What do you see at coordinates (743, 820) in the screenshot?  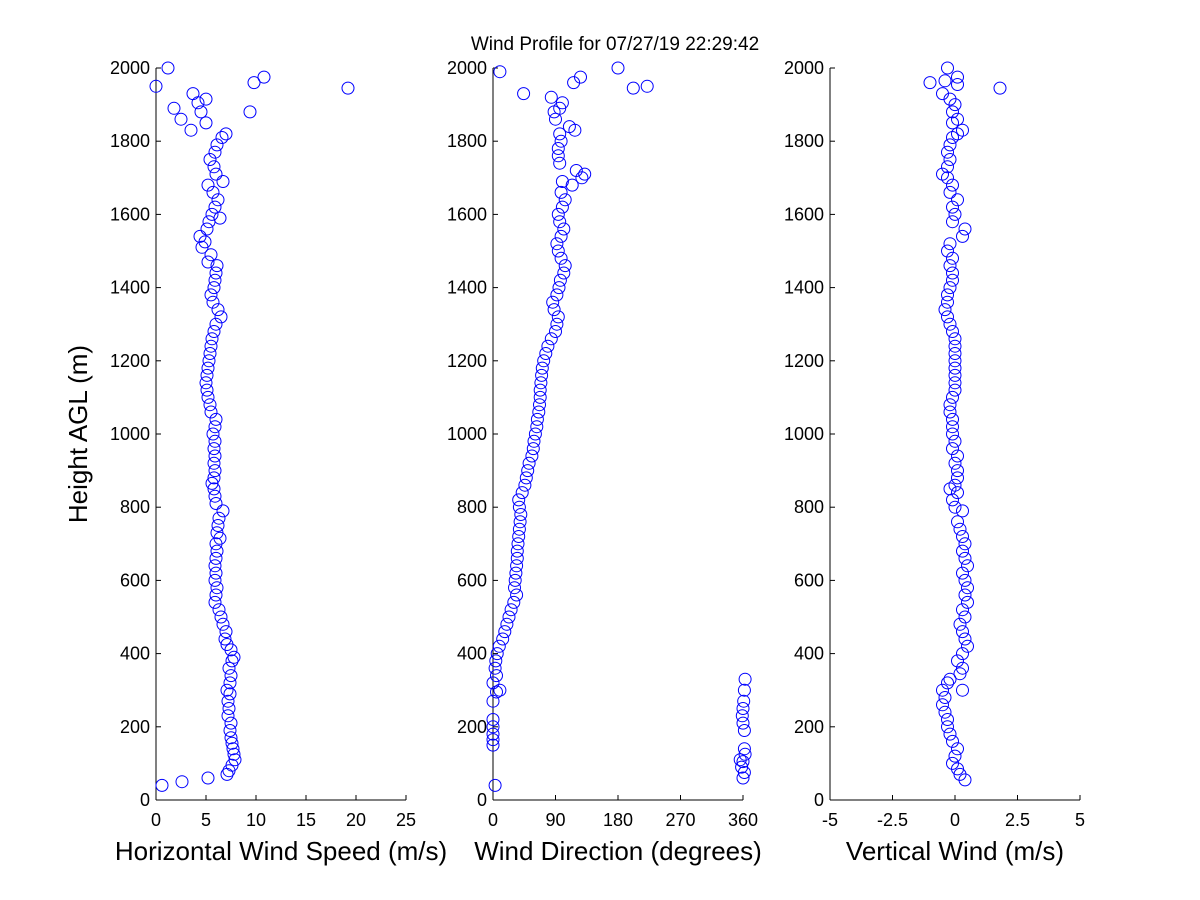 I see `x-tick-label: 360` at bounding box center [743, 820].